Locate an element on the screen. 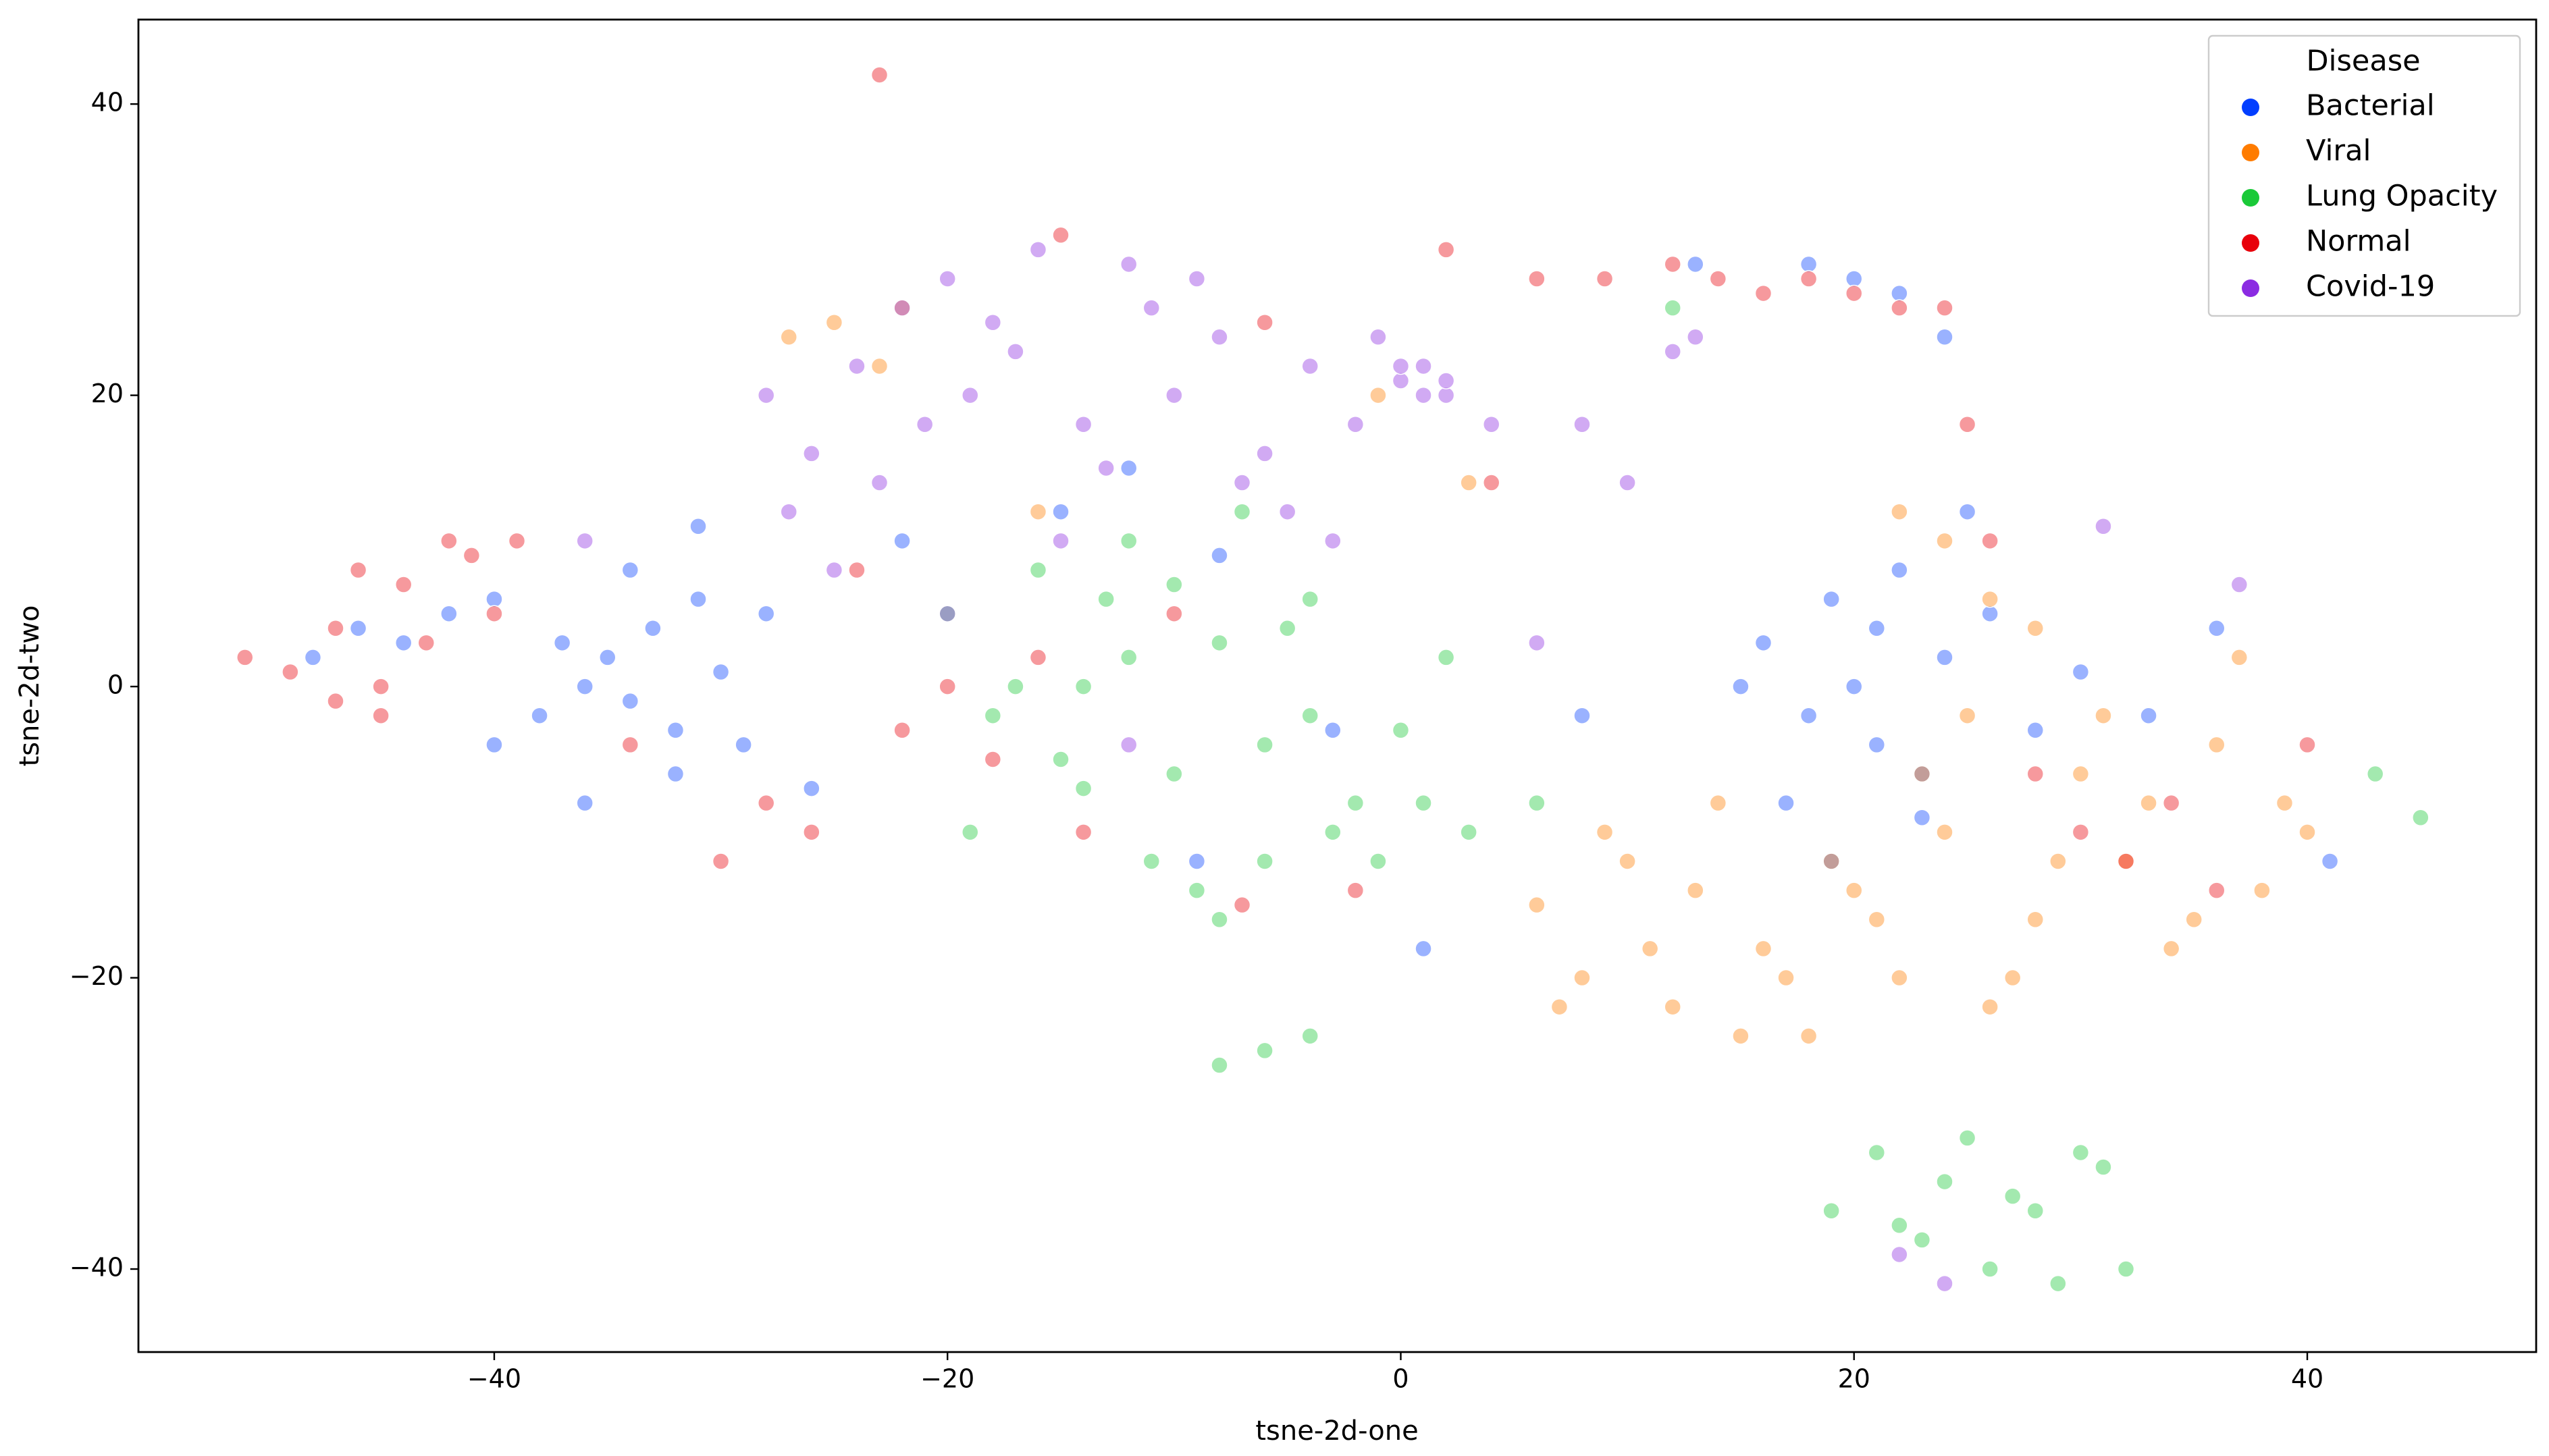 Image resolution: width=2549 pixels, height=1456 pixels. legend-box is located at coordinates (2364, 175).